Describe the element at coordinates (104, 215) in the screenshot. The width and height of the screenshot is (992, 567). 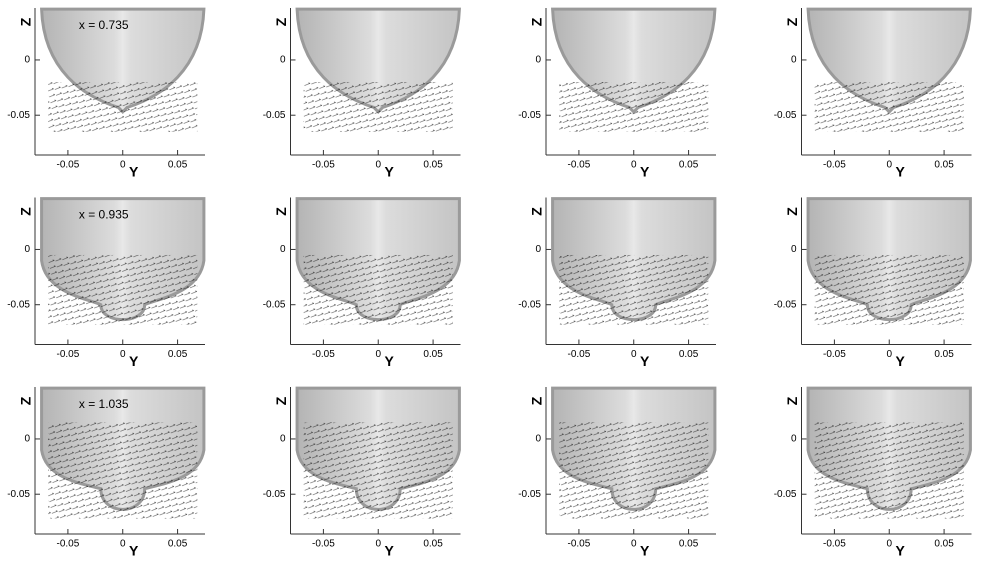
I see `annotation: x = 0.935` at that location.